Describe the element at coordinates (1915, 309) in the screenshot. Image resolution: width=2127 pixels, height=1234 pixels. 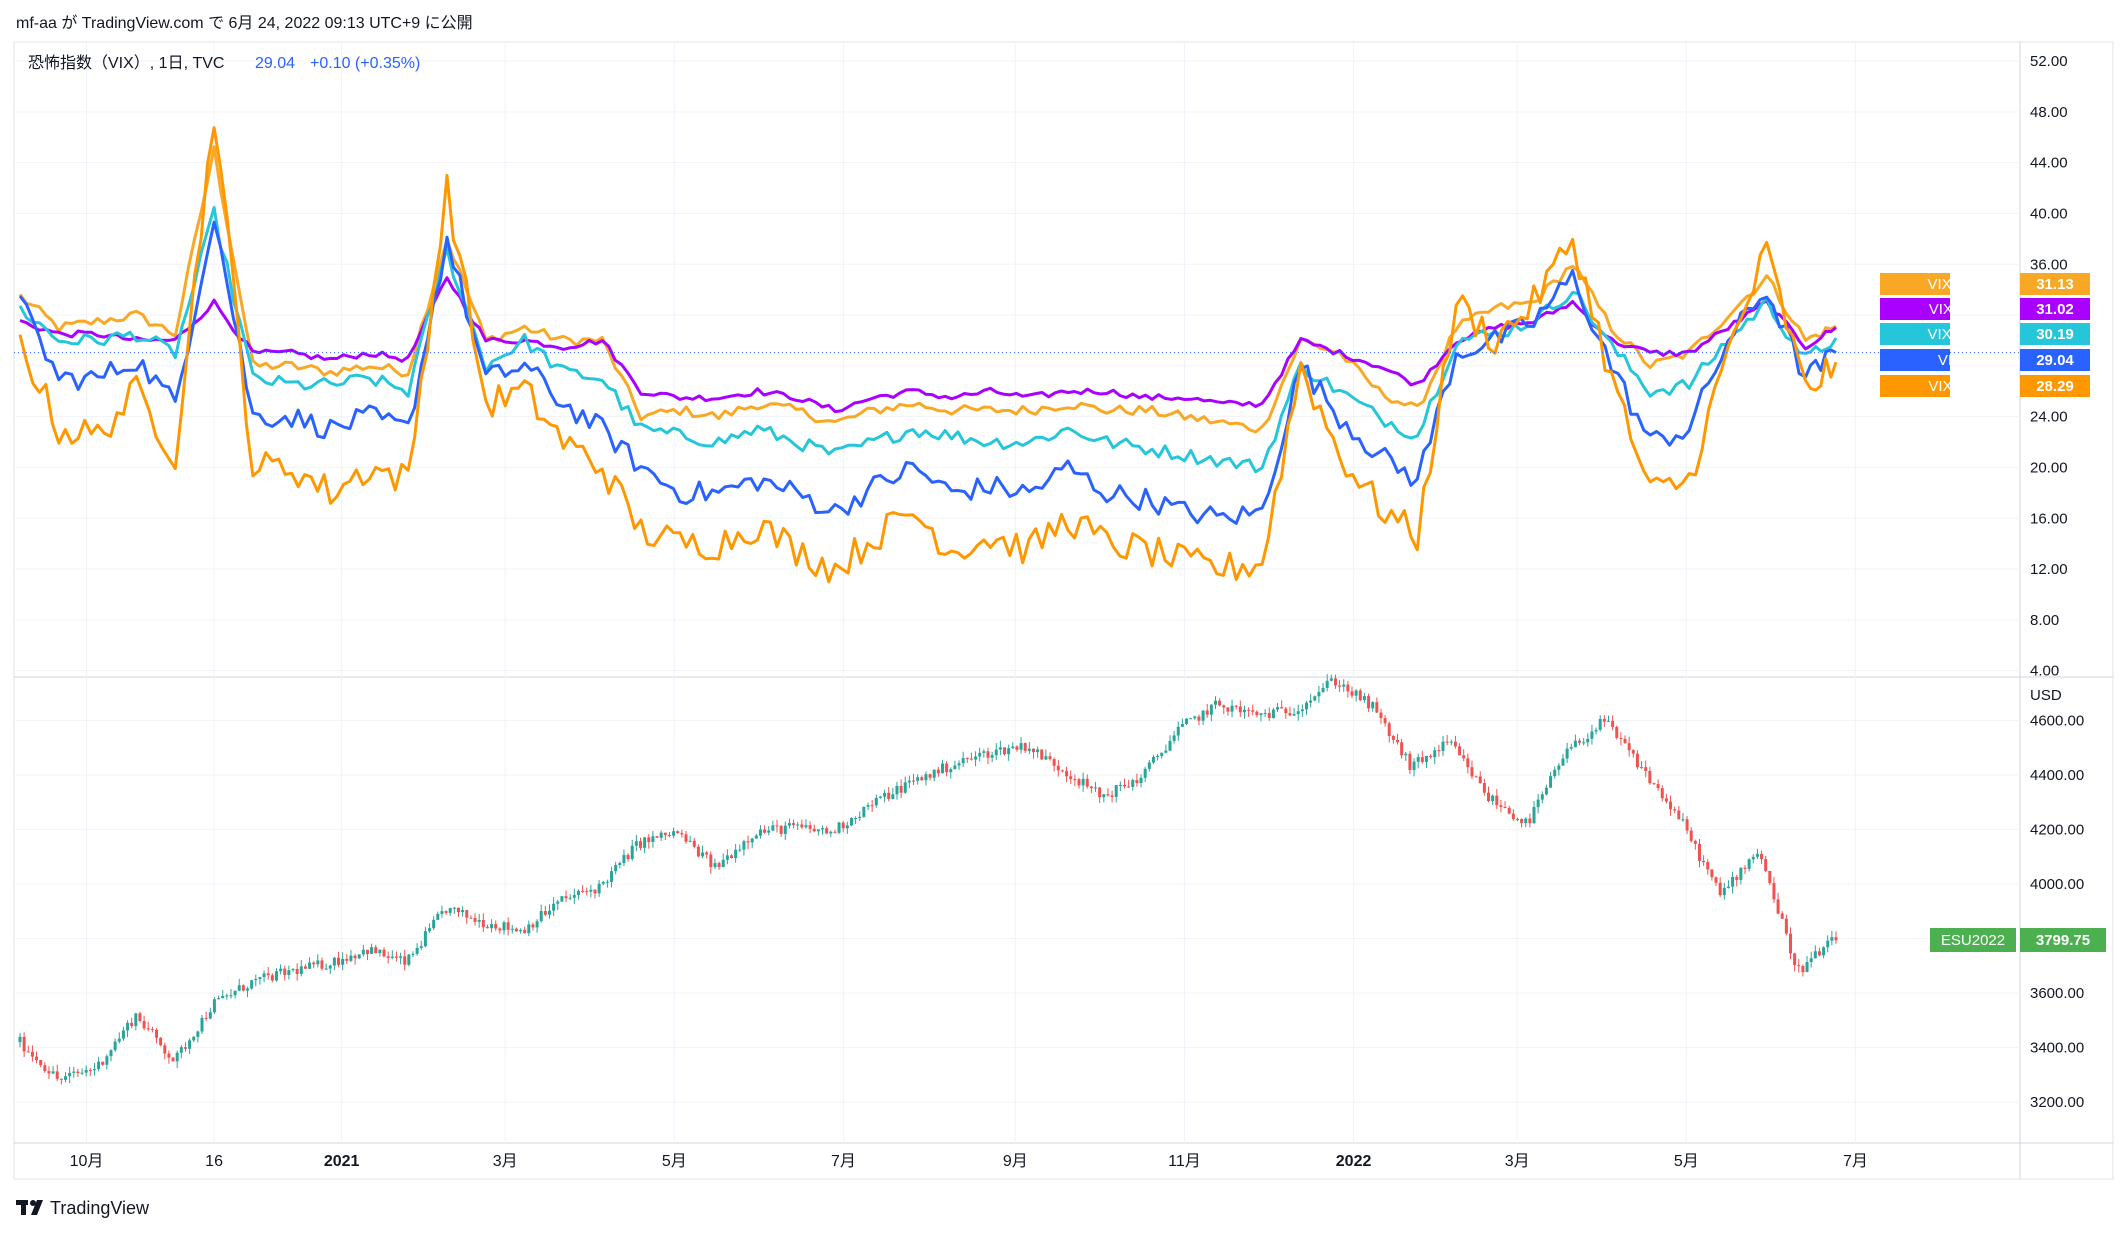
I see `series-name-tag` at that location.